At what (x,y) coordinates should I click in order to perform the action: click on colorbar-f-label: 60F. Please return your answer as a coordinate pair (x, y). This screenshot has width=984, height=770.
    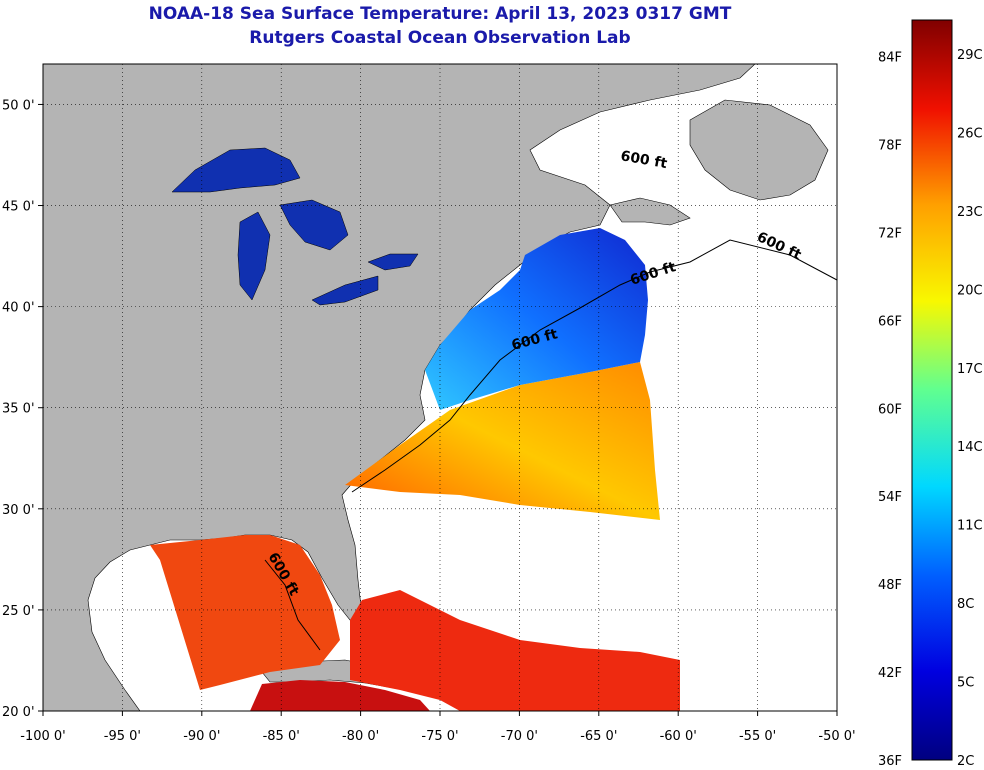
    Looking at the image, I should click on (890, 409).